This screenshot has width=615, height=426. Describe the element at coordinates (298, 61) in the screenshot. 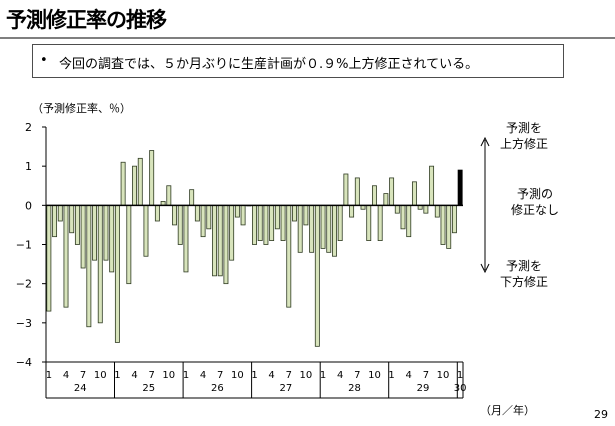

I see `summary-box: • 今回の調査では、５か月ぶりに生産計画が０.９%上方修正されている。` at that location.